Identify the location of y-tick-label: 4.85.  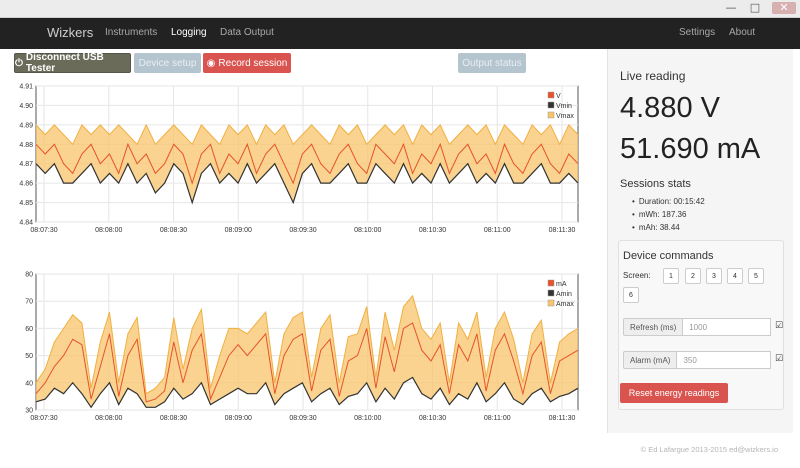
(26, 203).